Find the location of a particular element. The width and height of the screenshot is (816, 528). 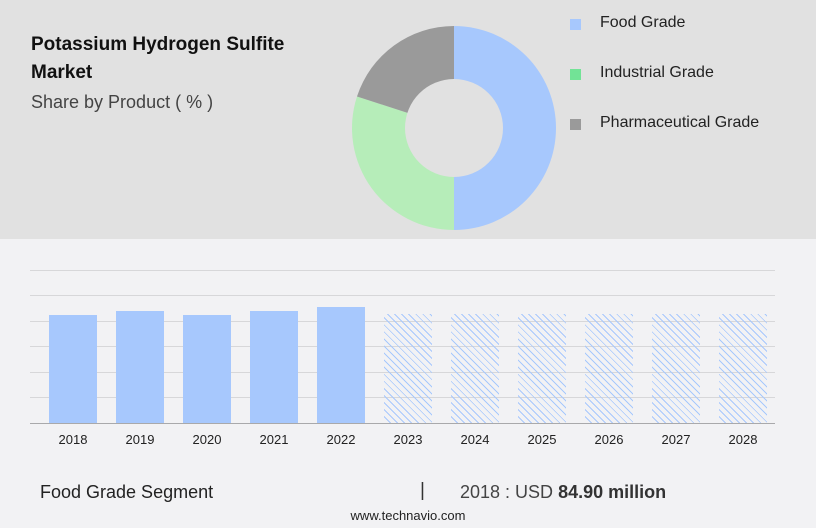

x-tick-label: 2021 is located at coordinates (274, 439).